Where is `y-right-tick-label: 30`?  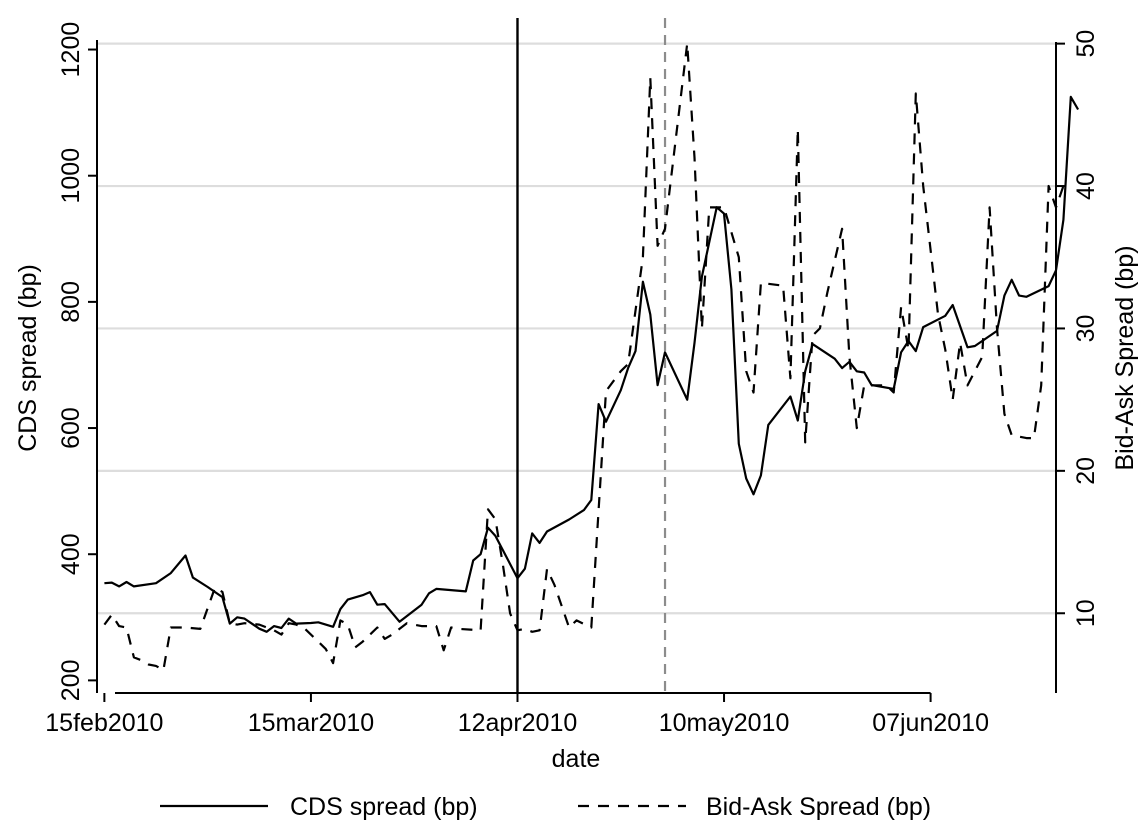 y-right-tick-label: 30 is located at coordinates (1086, 329).